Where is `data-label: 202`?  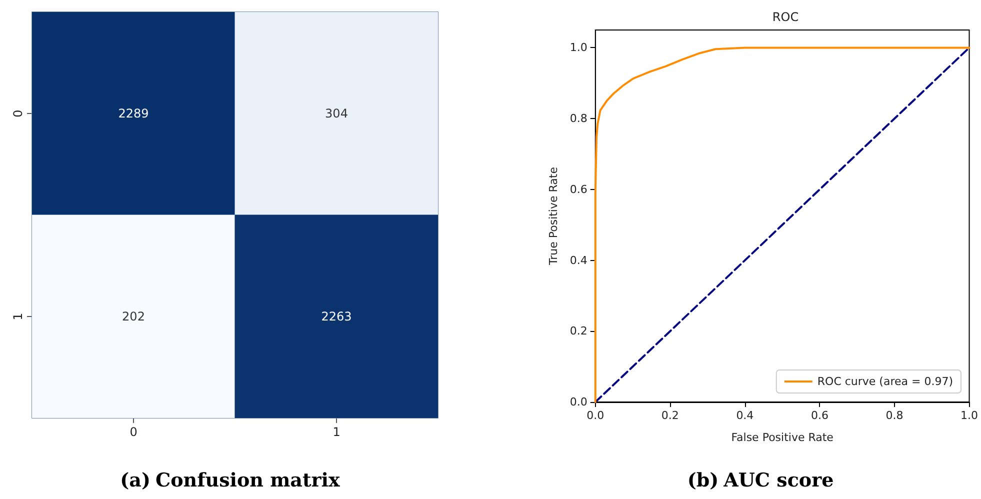
data-label: 202 is located at coordinates (133, 317).